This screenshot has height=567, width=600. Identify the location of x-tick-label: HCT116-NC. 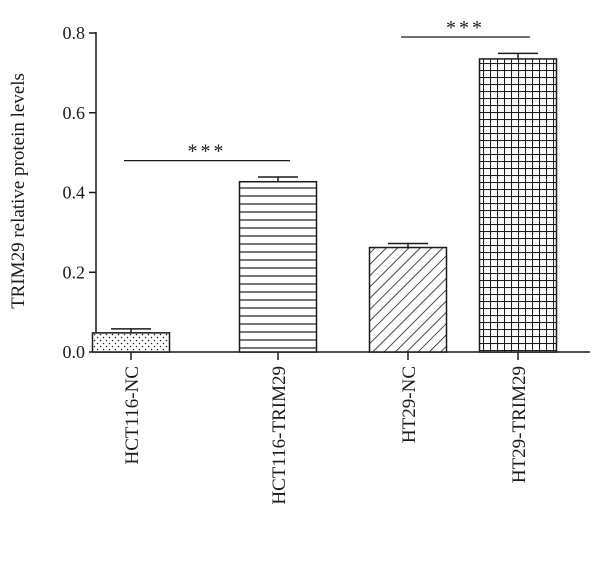
(132, 415).